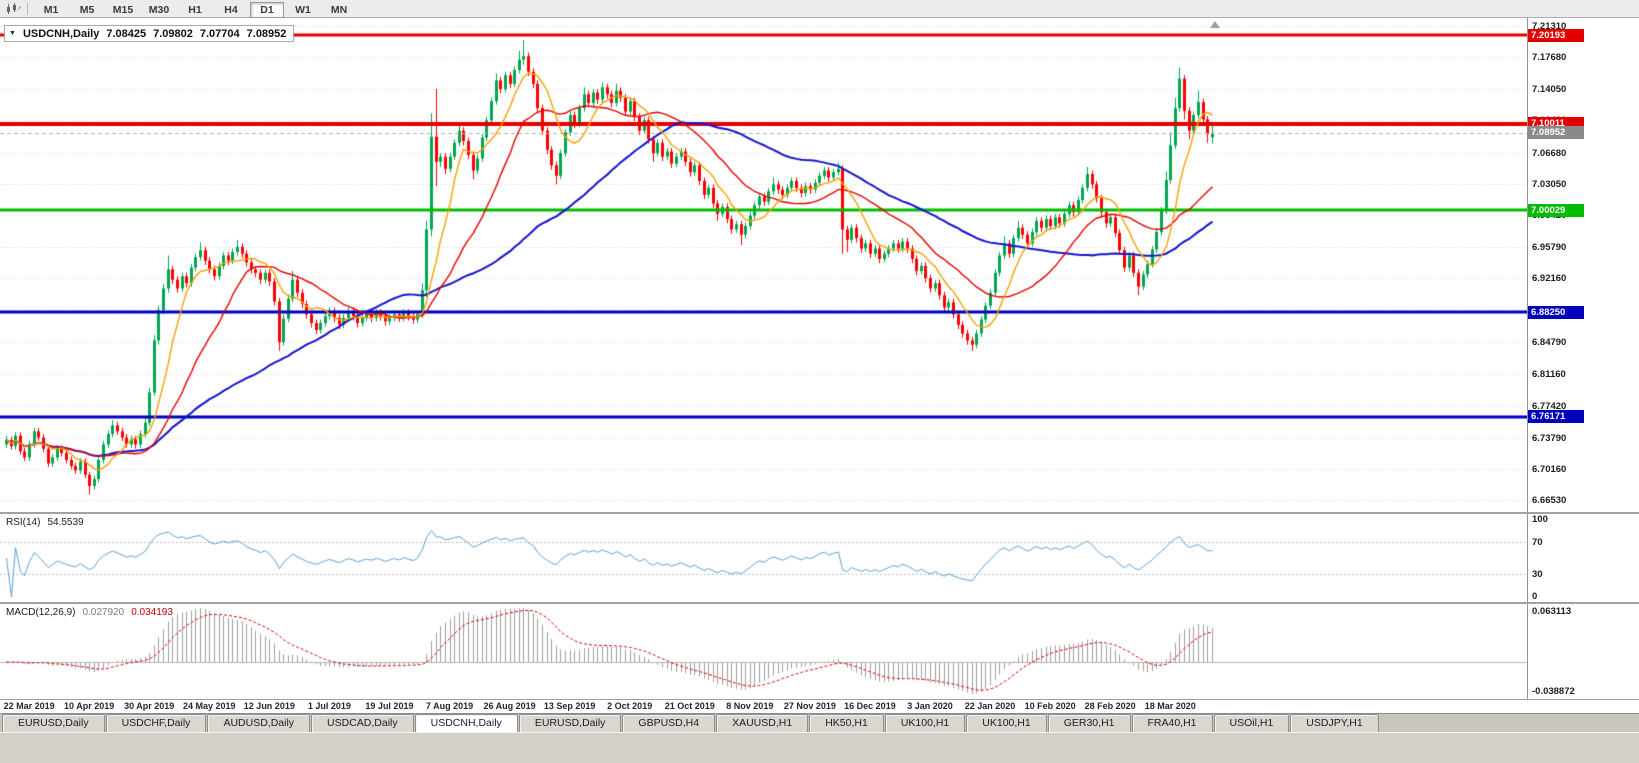 Image resolution: width=1639 pixels, height=763 pixels. Describe the element at coordinates (266, 33) in the screenshot. I see `close-price-value: 7.08952` at that location.